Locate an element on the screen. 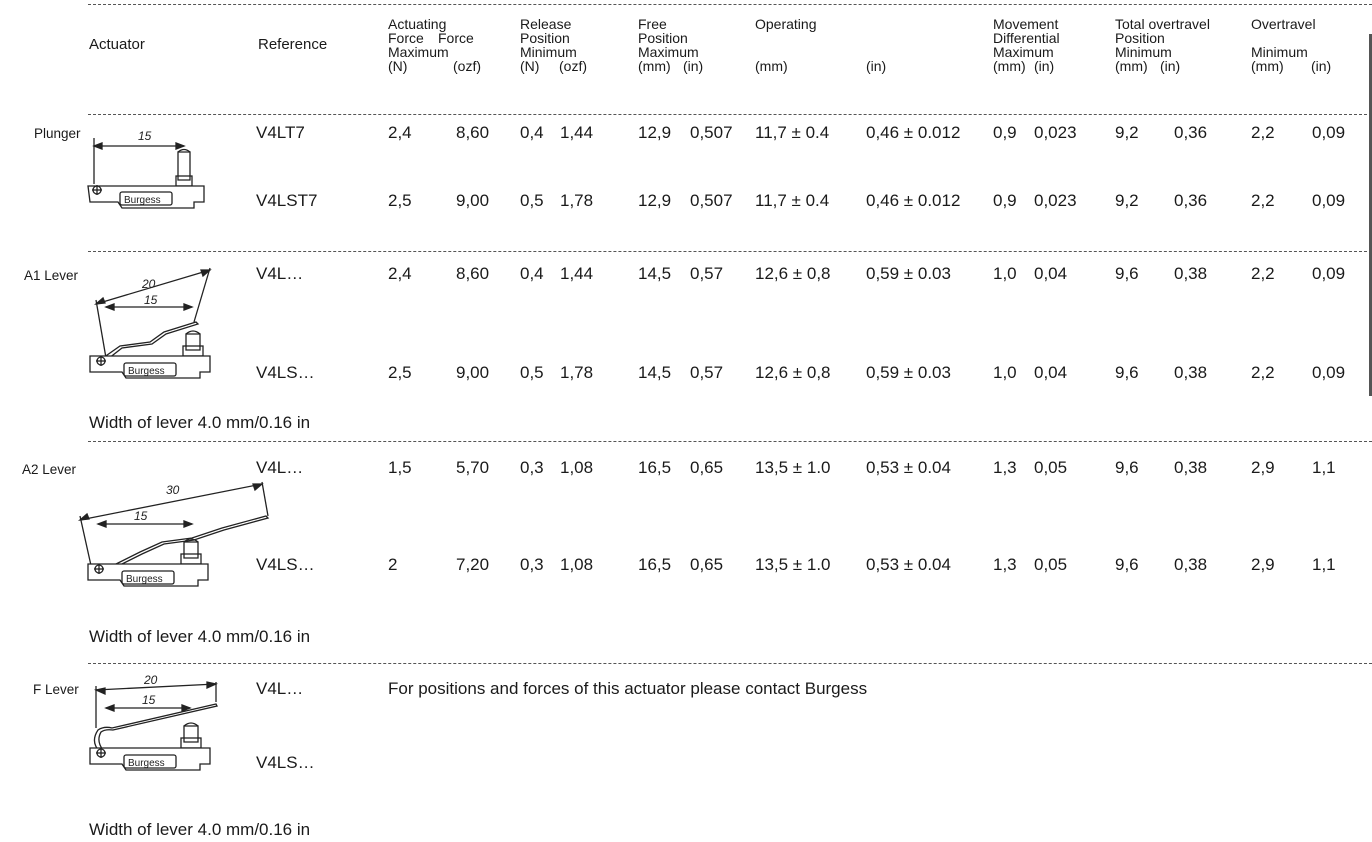 This screenshot has width=1372, height=842. cell-rp-n: 0,3 is located at coordinates (532, 564).